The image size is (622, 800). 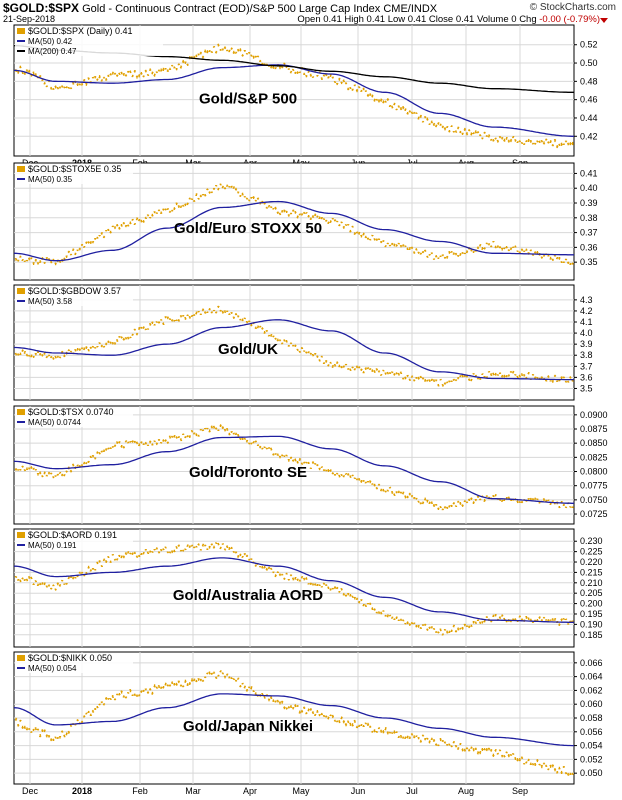 What do you see at coordinates (594, 500) in the screenshot?
I see `y-tick-label: 0.0750` at bounding box center [594, 500].